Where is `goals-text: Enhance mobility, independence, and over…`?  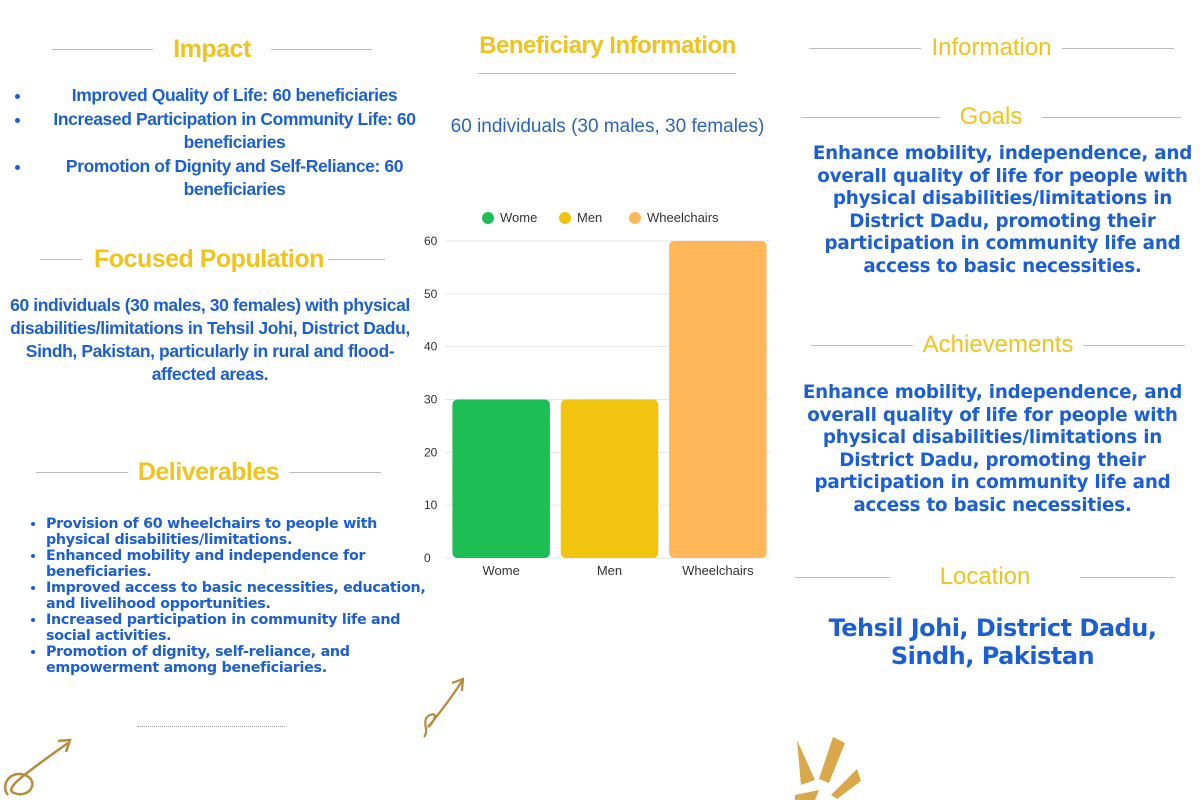 goals-text: Enhance mobility, independence, and over… is located at coordinates (1002, 210).